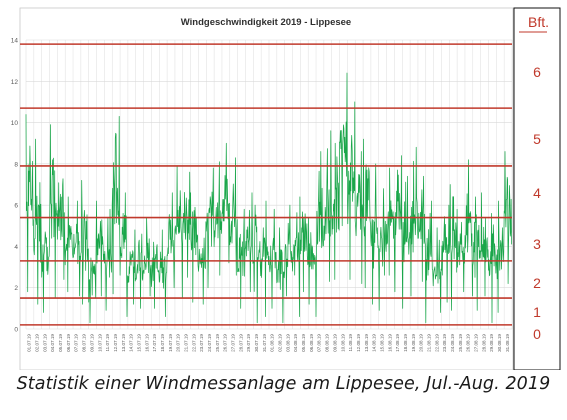  What do you see at coordinates (115, 343) in the screenshot?
I see `x-tick-label: 12.07.19` at bounding box center [115, 343].